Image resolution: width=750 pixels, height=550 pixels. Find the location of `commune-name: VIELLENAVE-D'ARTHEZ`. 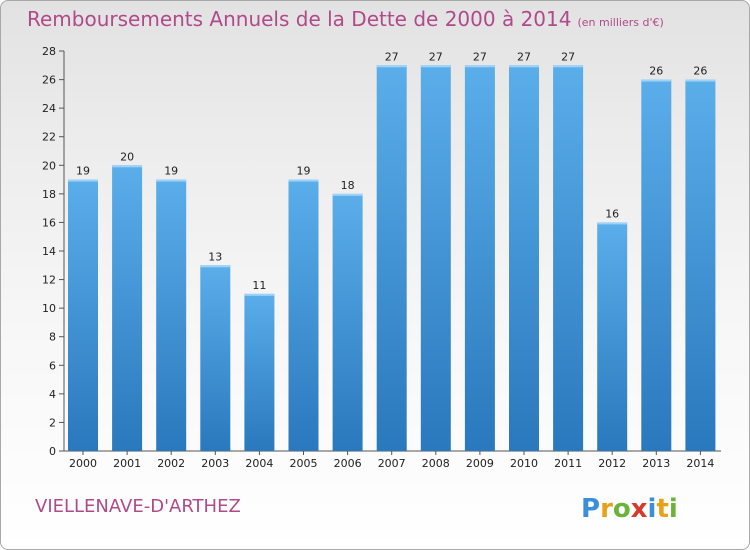

commune-name: VIELLENAVE-D'ARTHEZ is located at coordinates (138, 506).